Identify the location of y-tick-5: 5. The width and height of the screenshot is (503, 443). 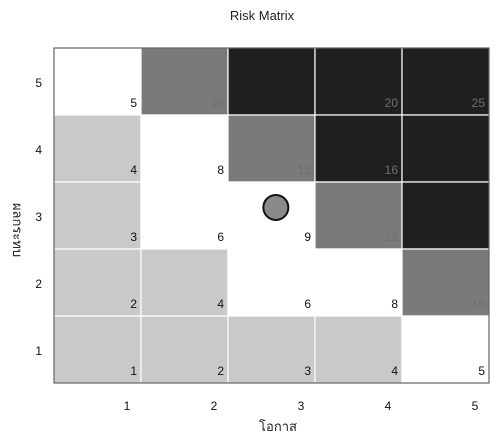
(38, 83).